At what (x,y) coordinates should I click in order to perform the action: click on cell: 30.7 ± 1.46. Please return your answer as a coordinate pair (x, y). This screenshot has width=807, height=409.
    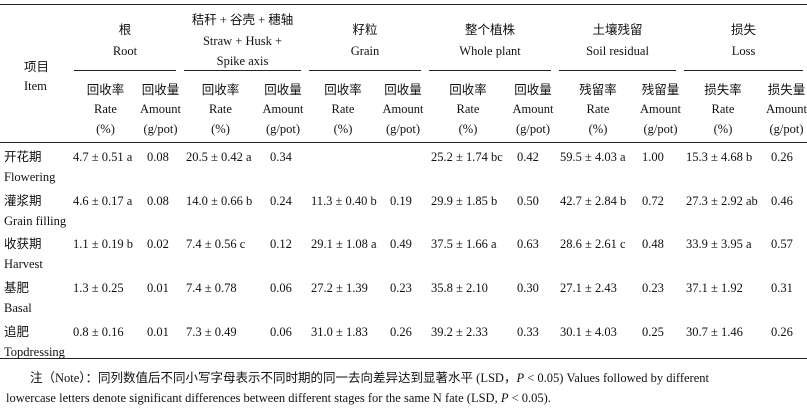
    Looking at the image, I should click on (714, 332).